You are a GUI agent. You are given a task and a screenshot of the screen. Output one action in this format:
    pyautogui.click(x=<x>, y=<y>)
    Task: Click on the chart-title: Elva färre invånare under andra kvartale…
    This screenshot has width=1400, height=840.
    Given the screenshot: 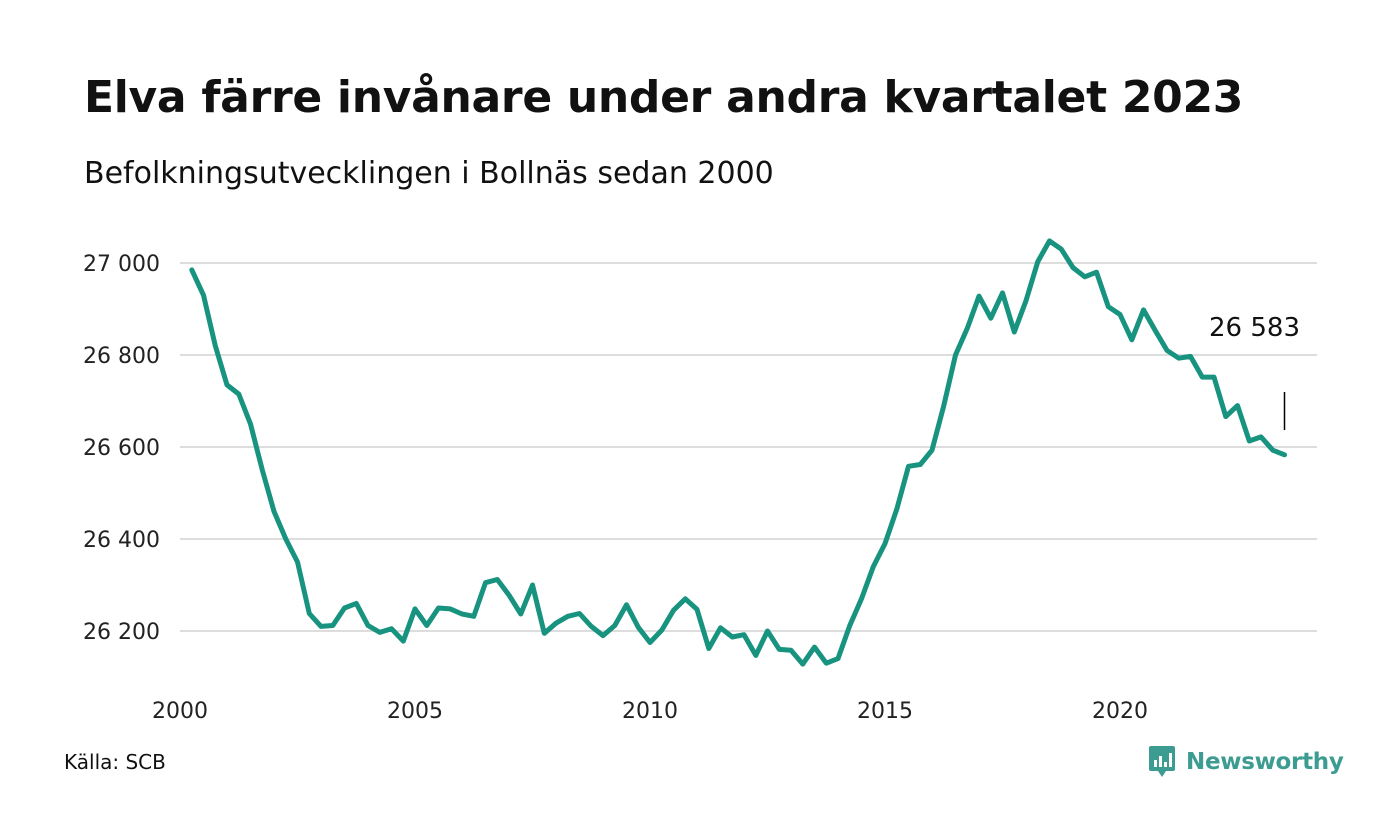 What is the action you would take?
    pyautogui.click(x=664, y=97)
    